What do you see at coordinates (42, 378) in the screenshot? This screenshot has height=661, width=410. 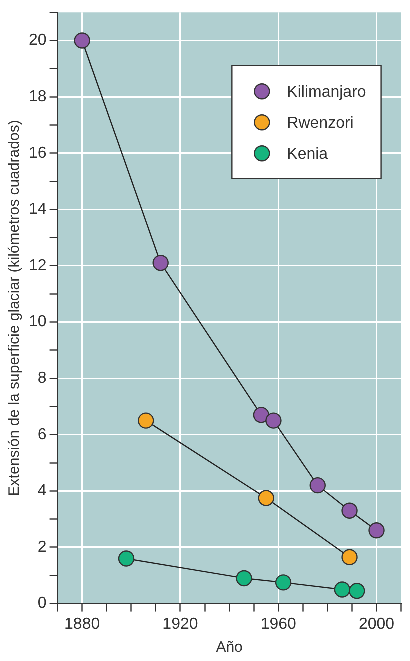 I see `y-tick-label: 8` at bounding box center [42, 378].